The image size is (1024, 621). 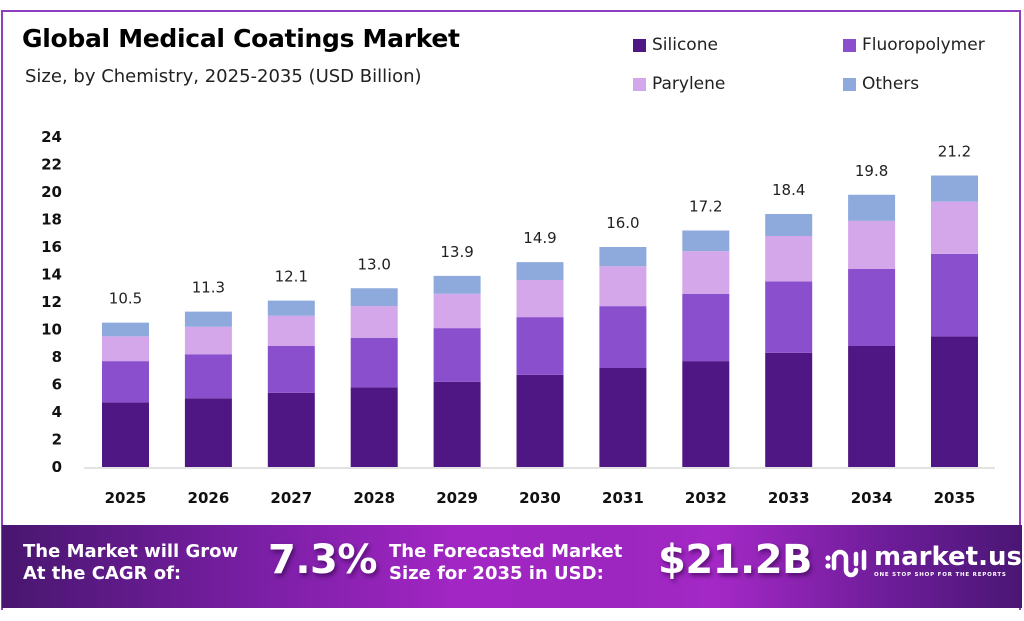 I want to click on total-label-2028: 13.0, so click(x=373, y=264).